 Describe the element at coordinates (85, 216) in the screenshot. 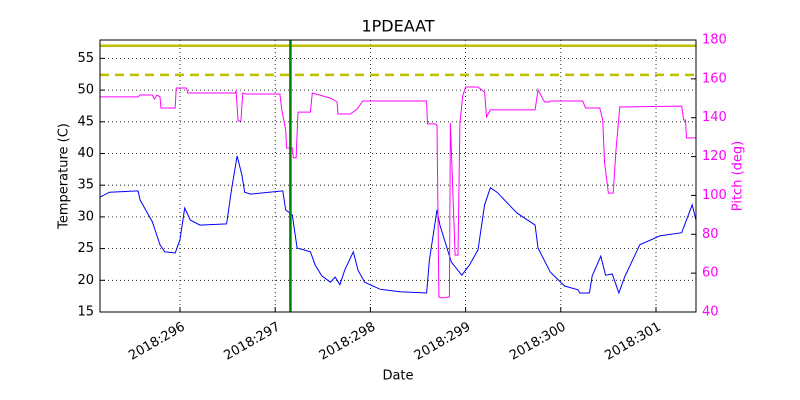

I see `y-tick-label: 30` at that location.